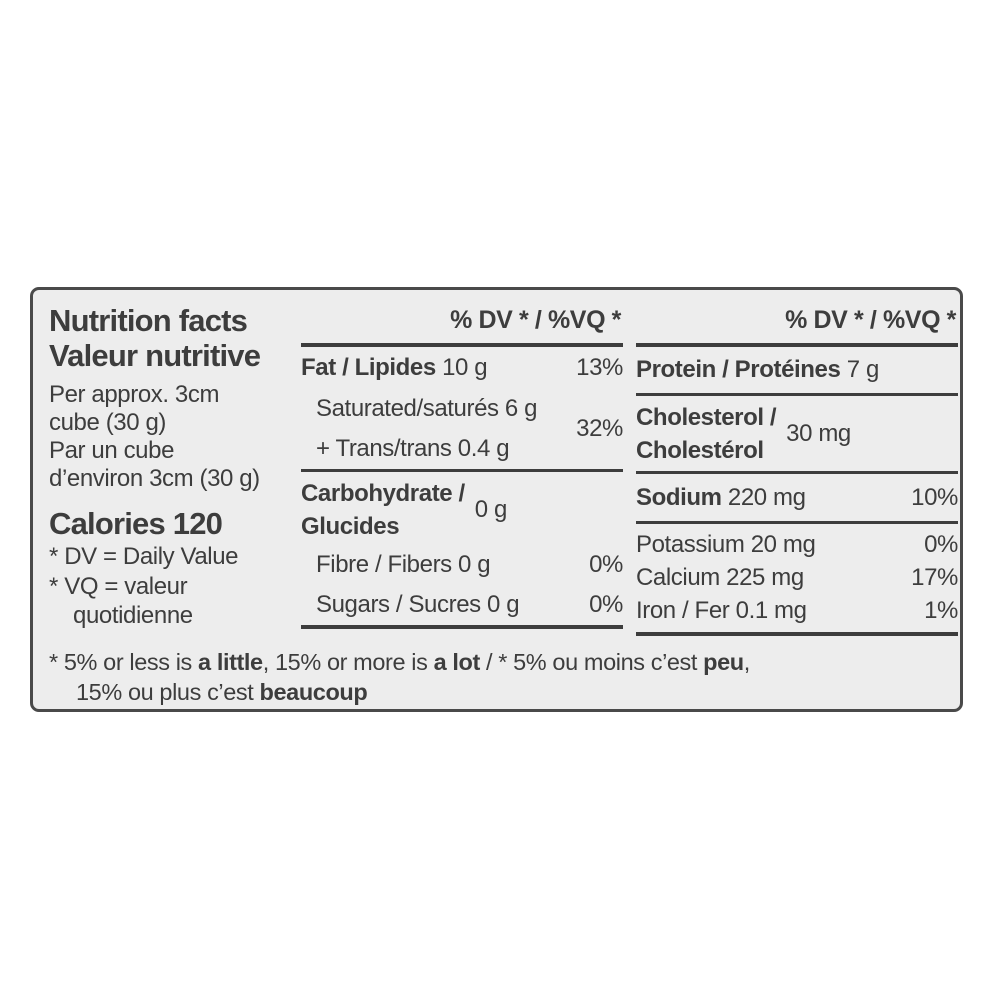  I want to click on cholesterol-row: Cholesterol / Cholestérol 30 mg, so click(797, 433).